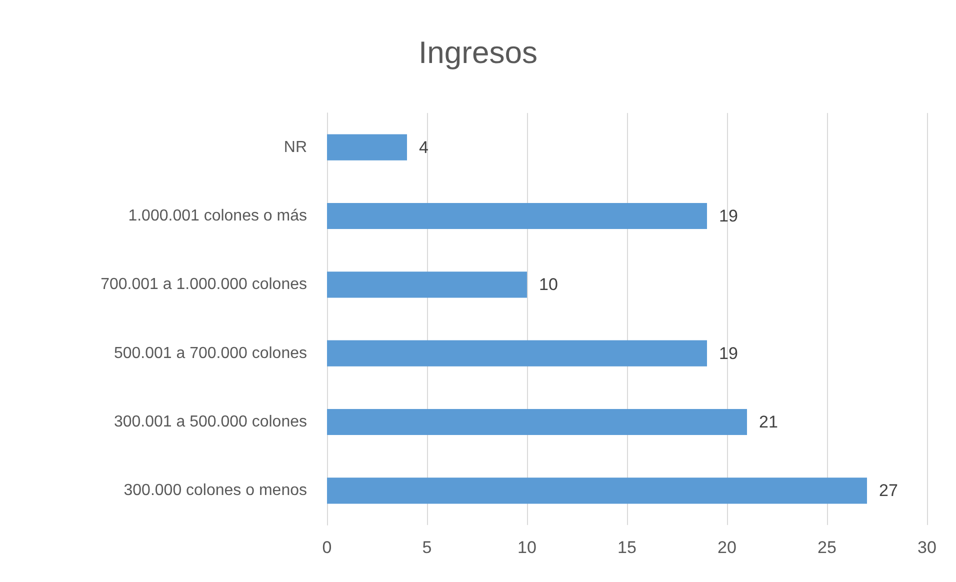  I want to click on y-tick-label: 500.001 a 700.000 colones, so click(210, 353).